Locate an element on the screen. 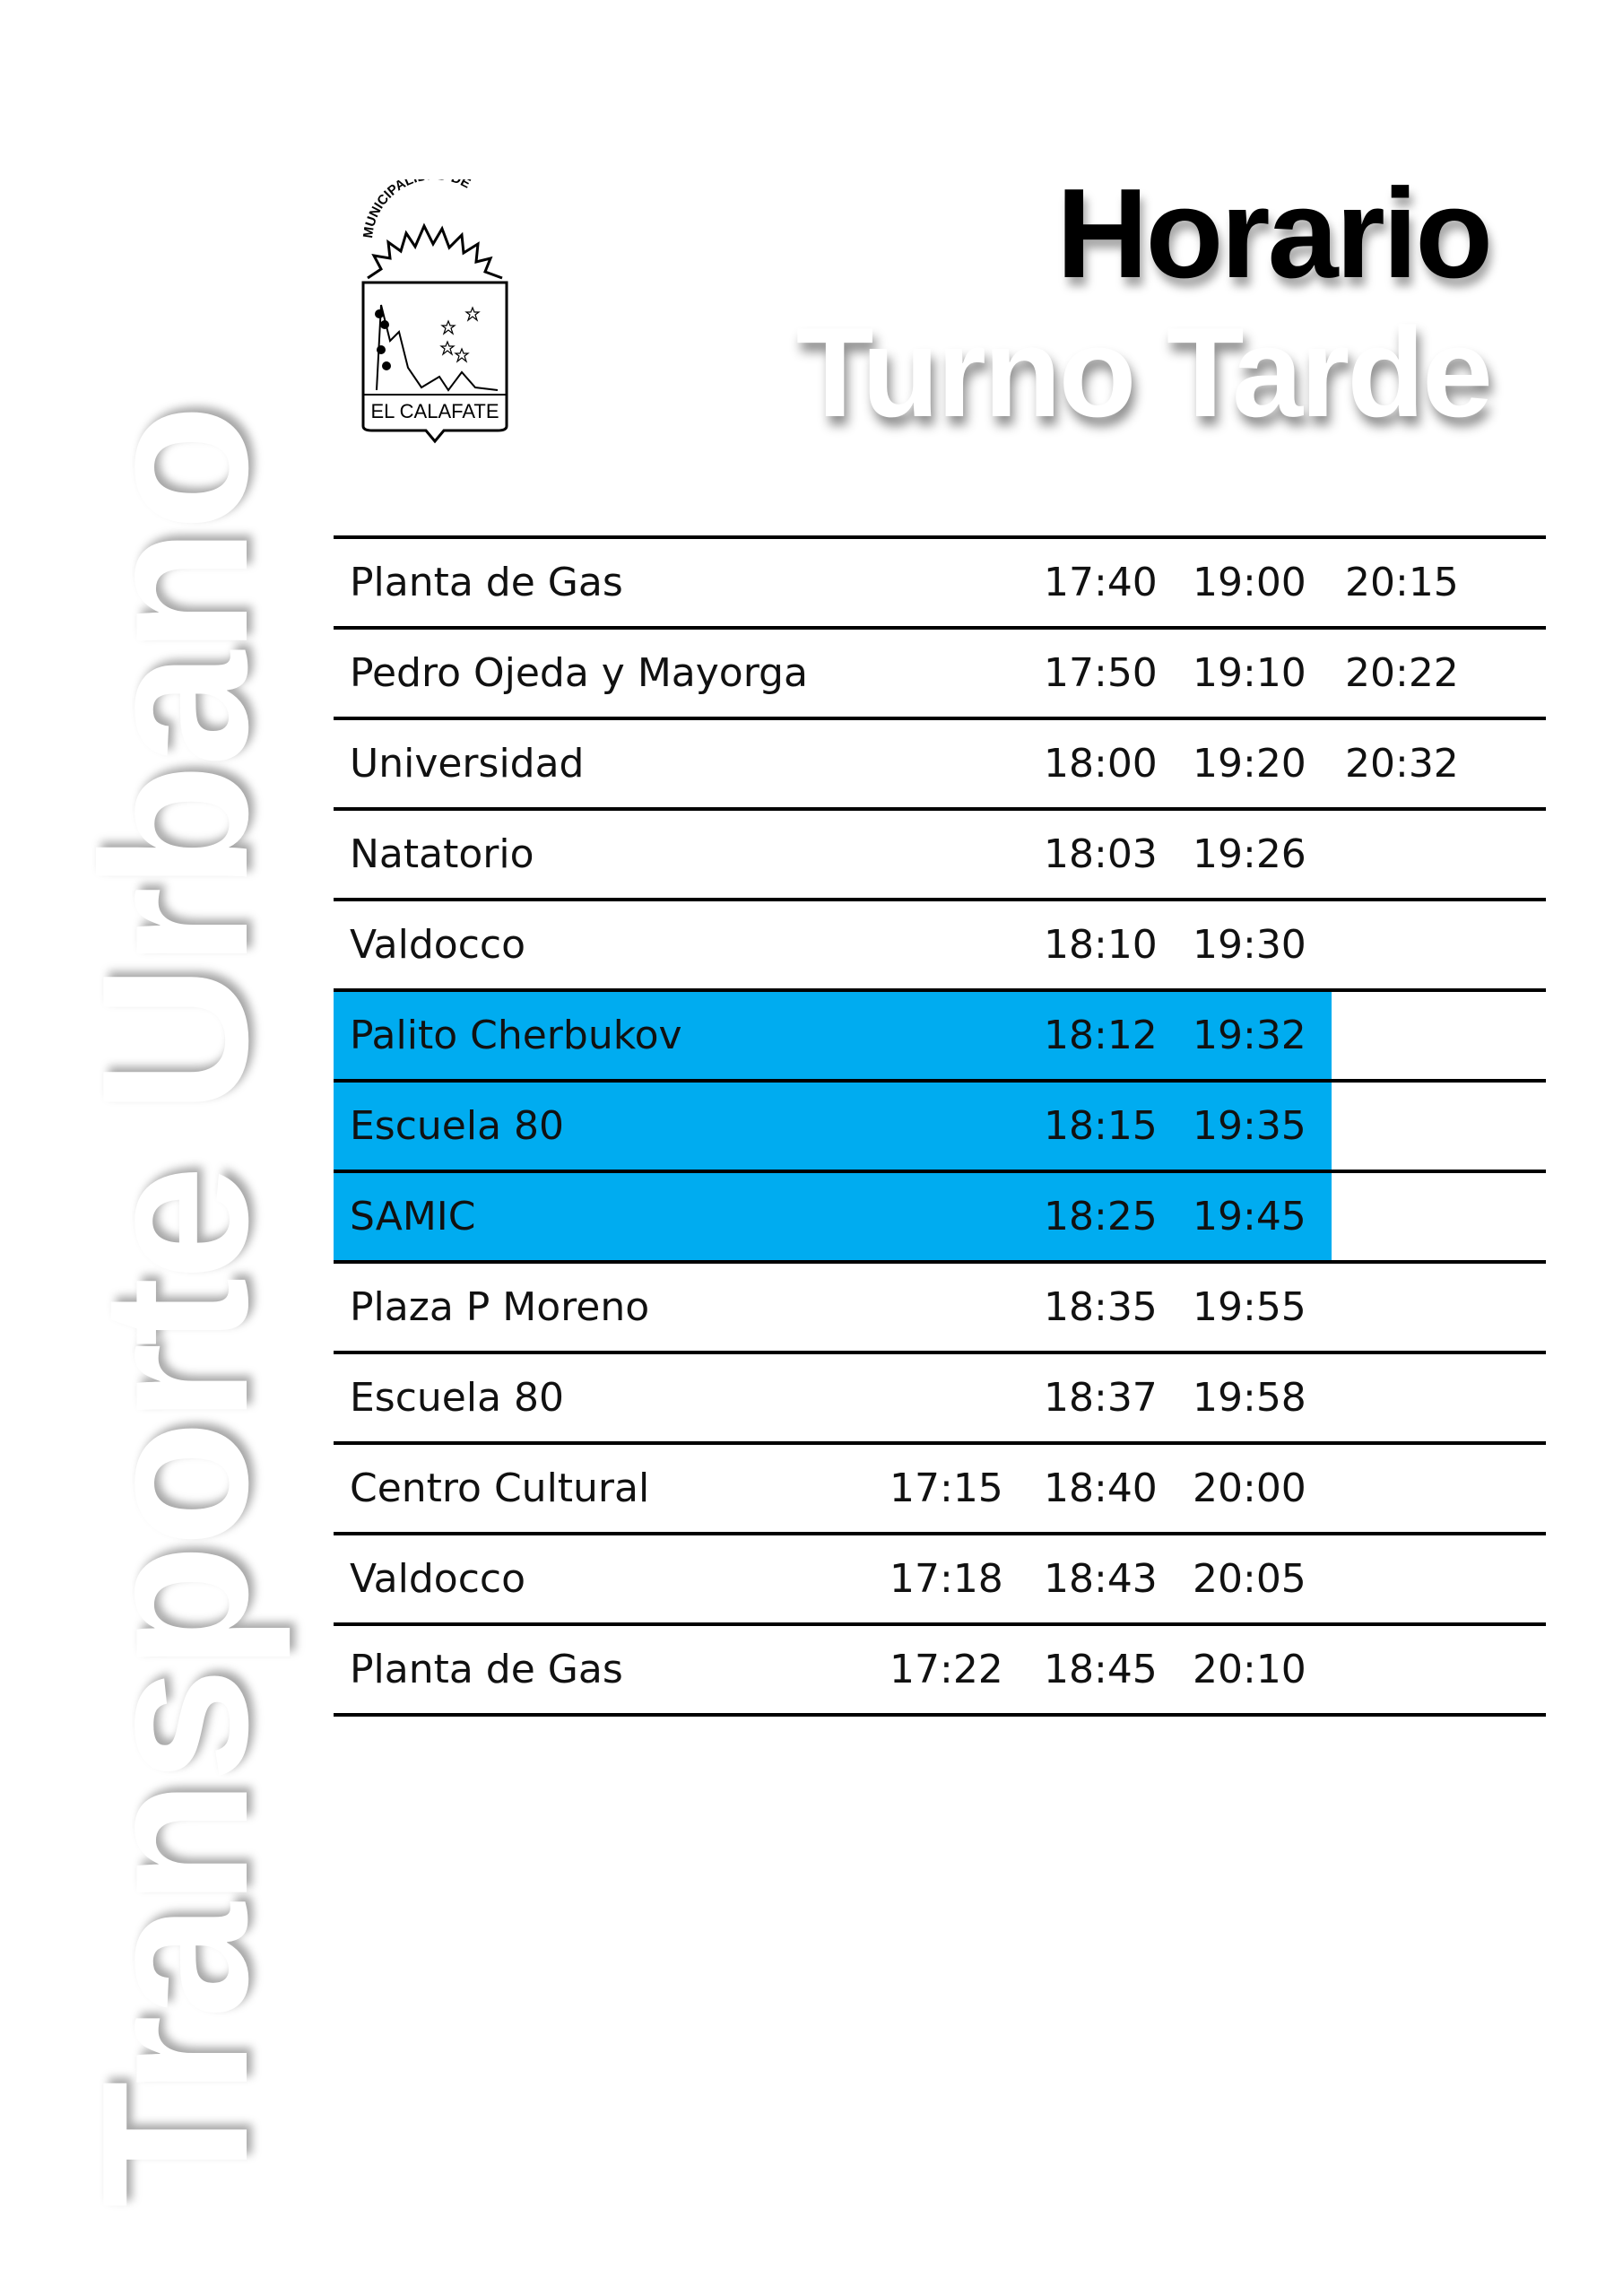 This screenshot has width=1623, height=2296. time-4: 20:15 is located at coordinates (1402, 582).